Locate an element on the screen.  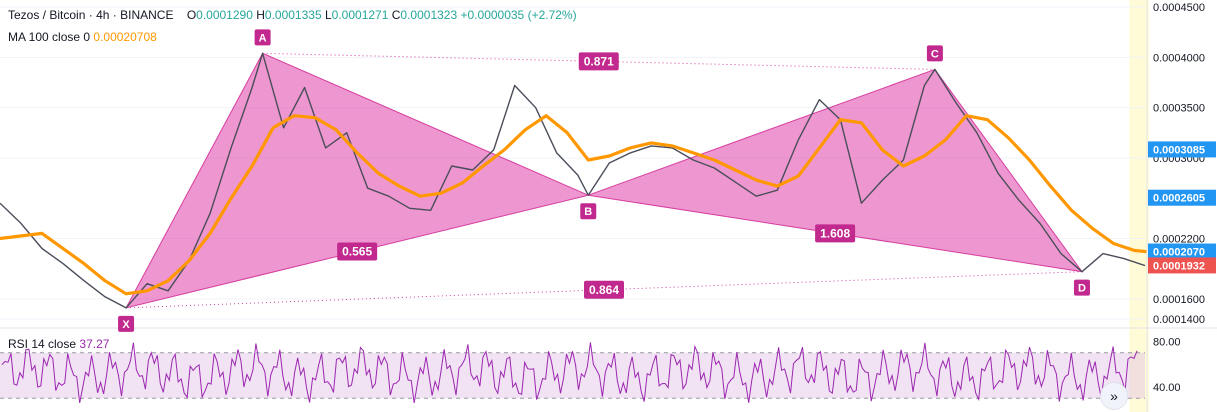
legend-low-value: 0.0001271 is located at coordinates (360, 15).